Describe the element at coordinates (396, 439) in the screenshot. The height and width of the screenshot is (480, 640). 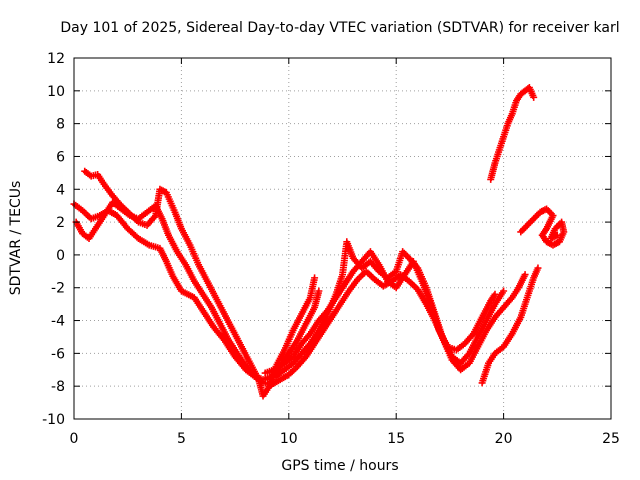
I see `x-tick-label-3: 15` at that location.